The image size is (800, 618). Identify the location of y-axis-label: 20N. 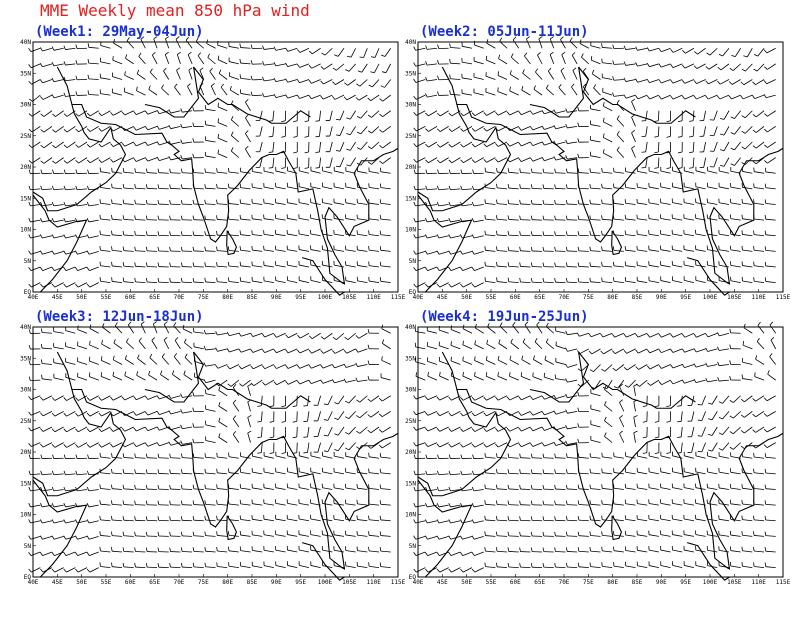
(410, 167).